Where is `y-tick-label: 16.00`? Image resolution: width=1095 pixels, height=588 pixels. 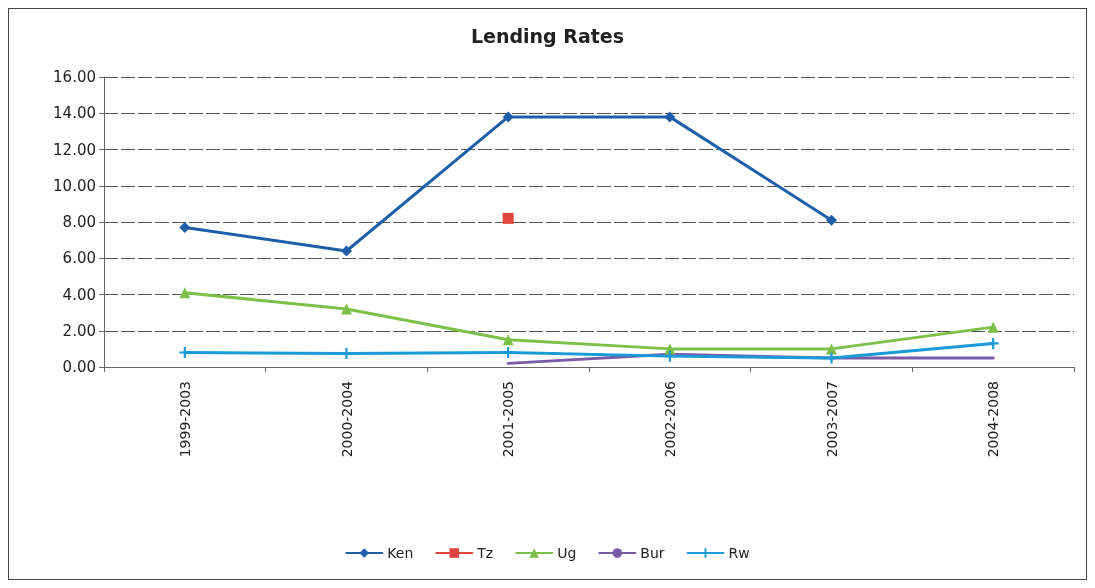 y-tick-label: 16.00 is located at coordinates (74, 77).